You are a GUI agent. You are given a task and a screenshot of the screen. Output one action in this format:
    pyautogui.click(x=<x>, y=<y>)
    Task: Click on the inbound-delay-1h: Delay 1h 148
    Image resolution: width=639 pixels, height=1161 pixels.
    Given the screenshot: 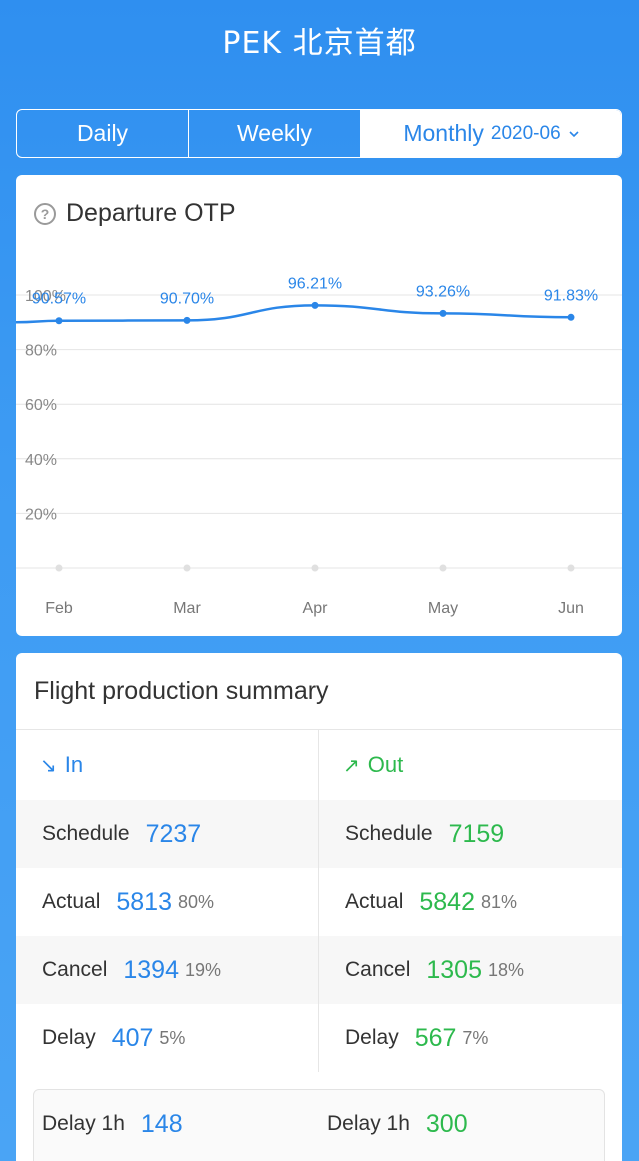 What is the action you would take?
    pyautogui.click(x=176, y=1124)
    